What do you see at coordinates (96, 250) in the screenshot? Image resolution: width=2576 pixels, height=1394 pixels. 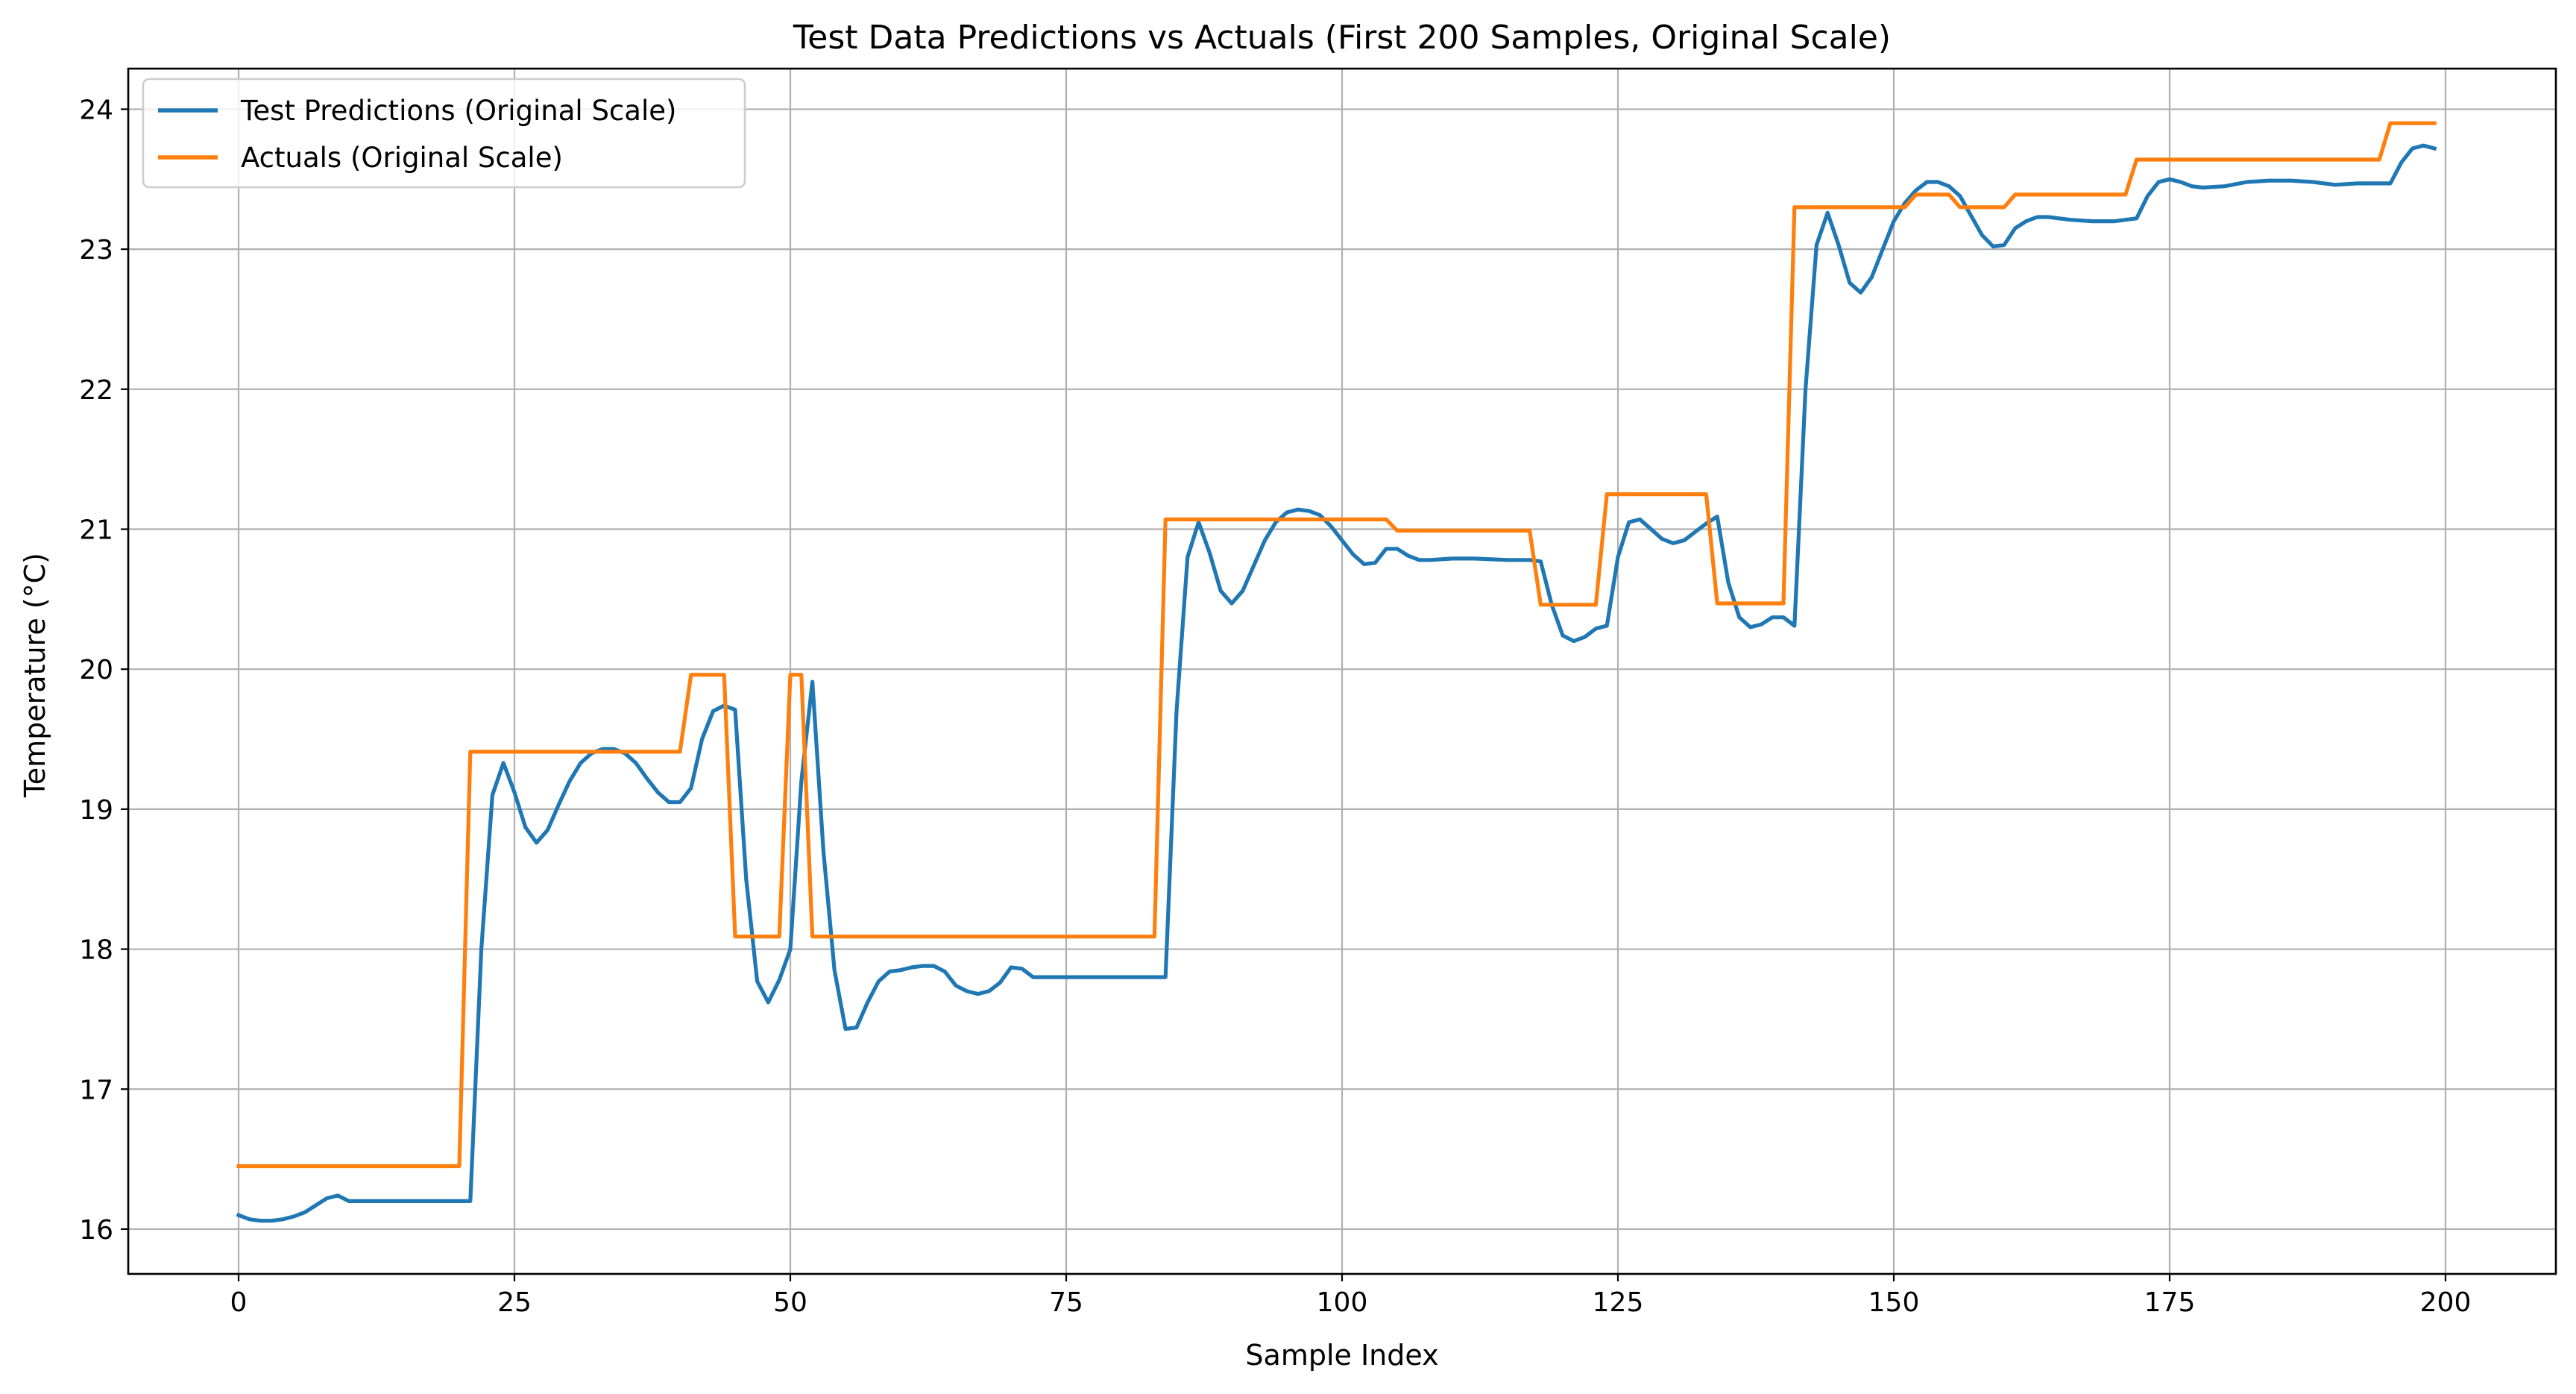 I see `y-tick-label: 23` at bounding box center [96, 250].